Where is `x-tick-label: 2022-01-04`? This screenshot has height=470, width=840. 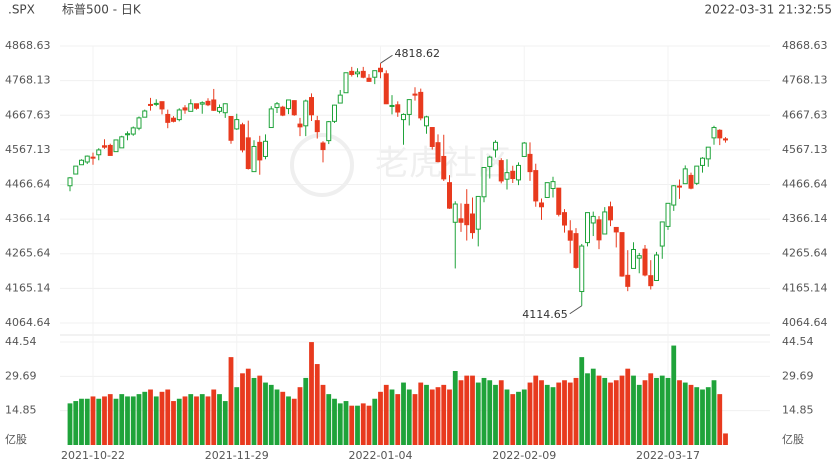
x-tick-label: 2022-01-04 is located at coordinates (381, 455).